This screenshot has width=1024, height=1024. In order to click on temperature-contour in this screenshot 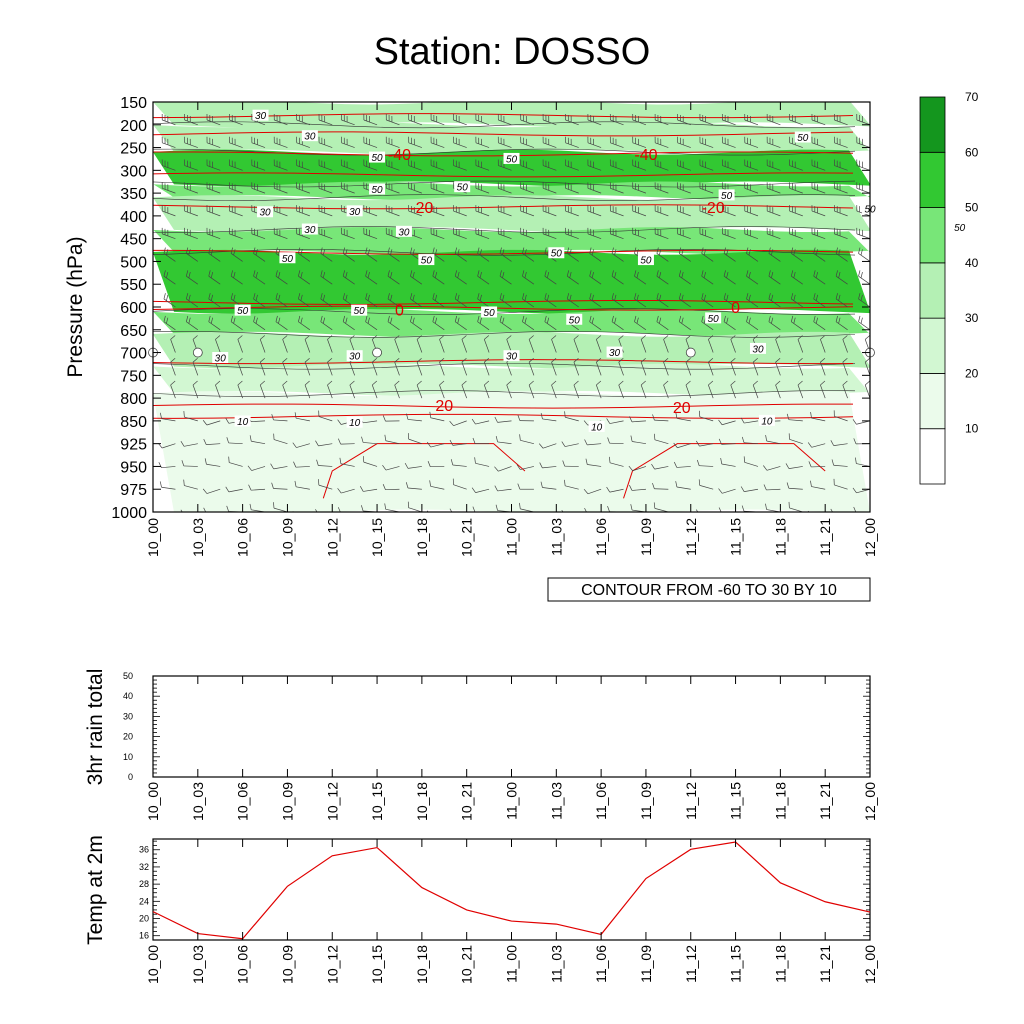, I will do `click(503, 175)`.